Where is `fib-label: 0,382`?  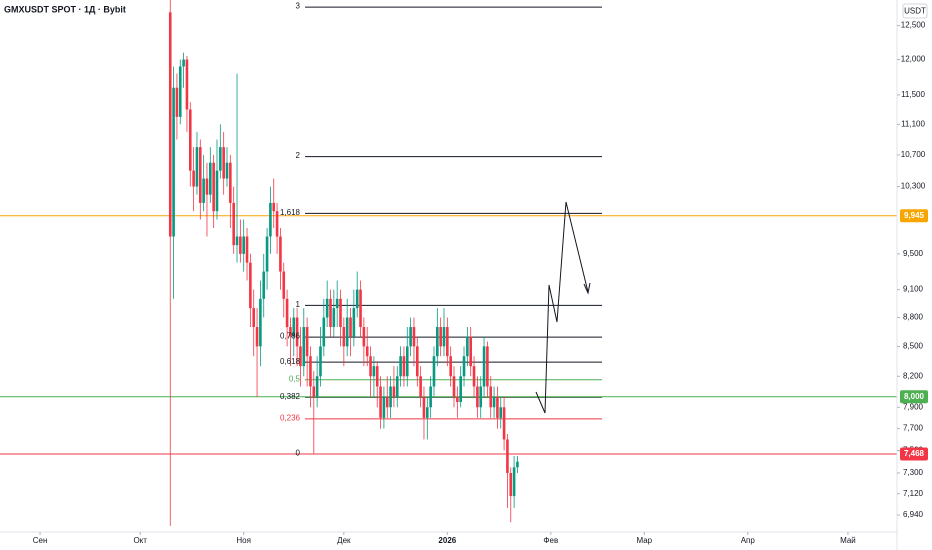
fib-label: 0,382 is located at coordinates (290, 396).